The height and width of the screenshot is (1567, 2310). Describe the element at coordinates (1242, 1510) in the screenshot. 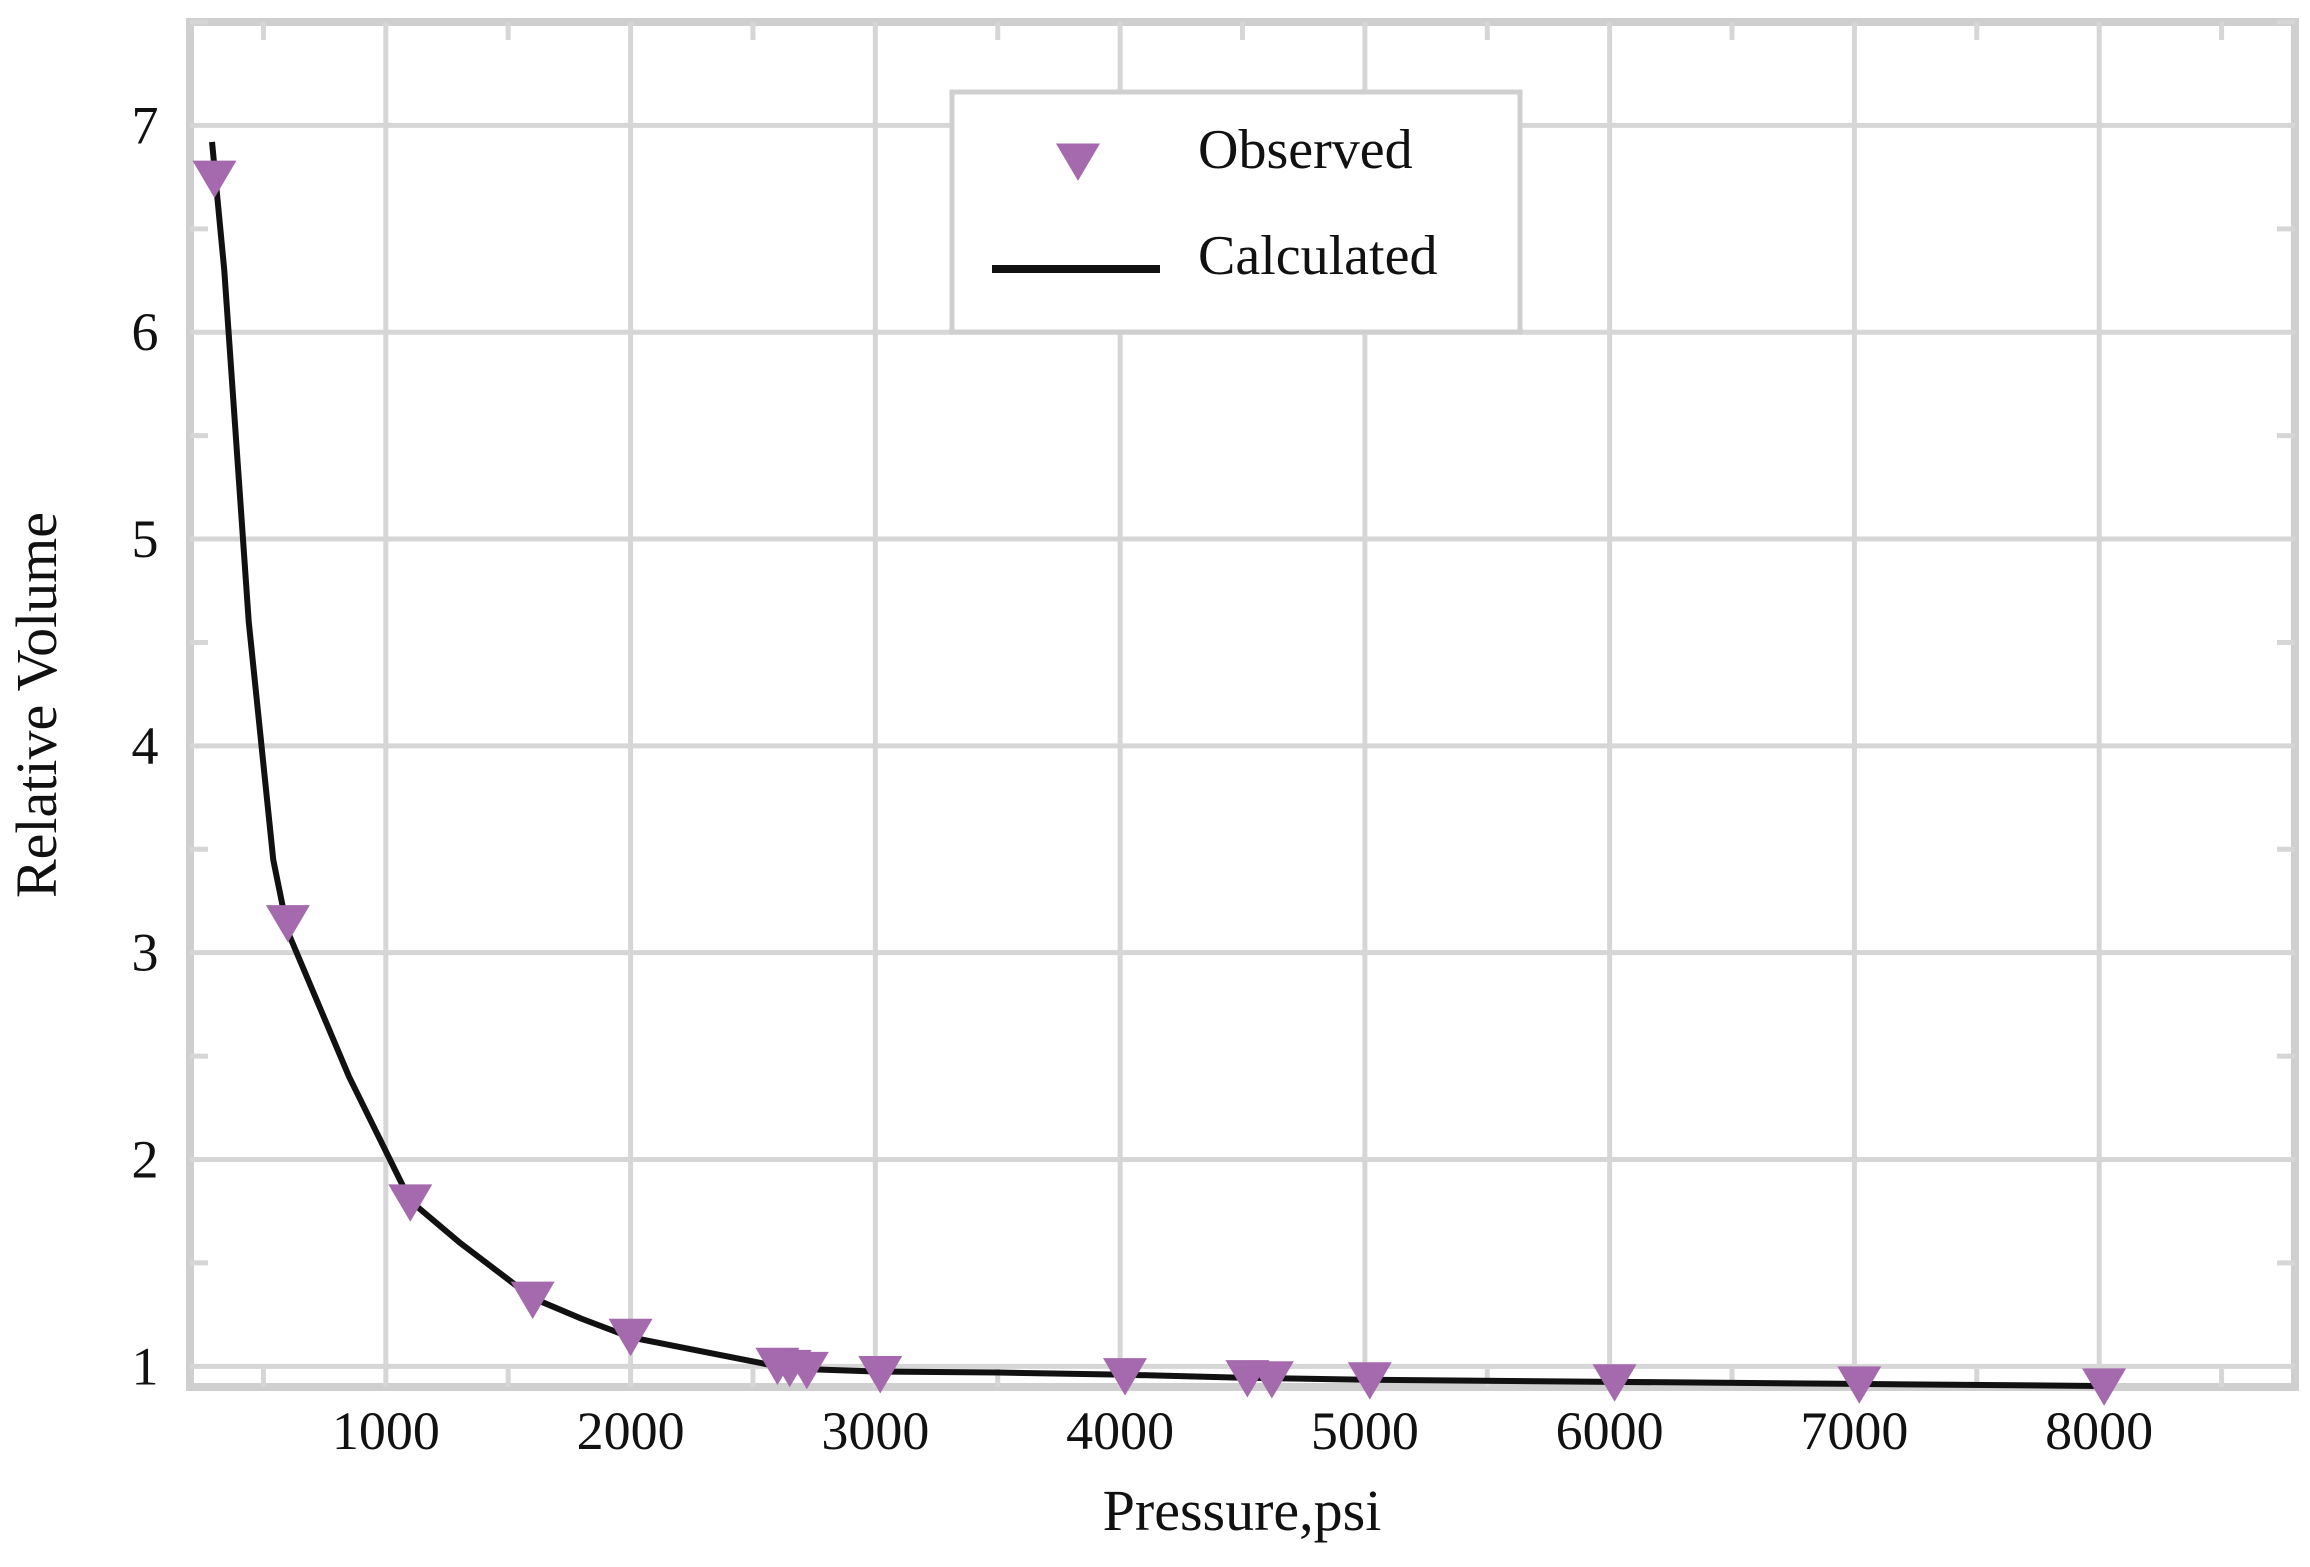

I see `x-axis-title: Pressure,psi` at that location.